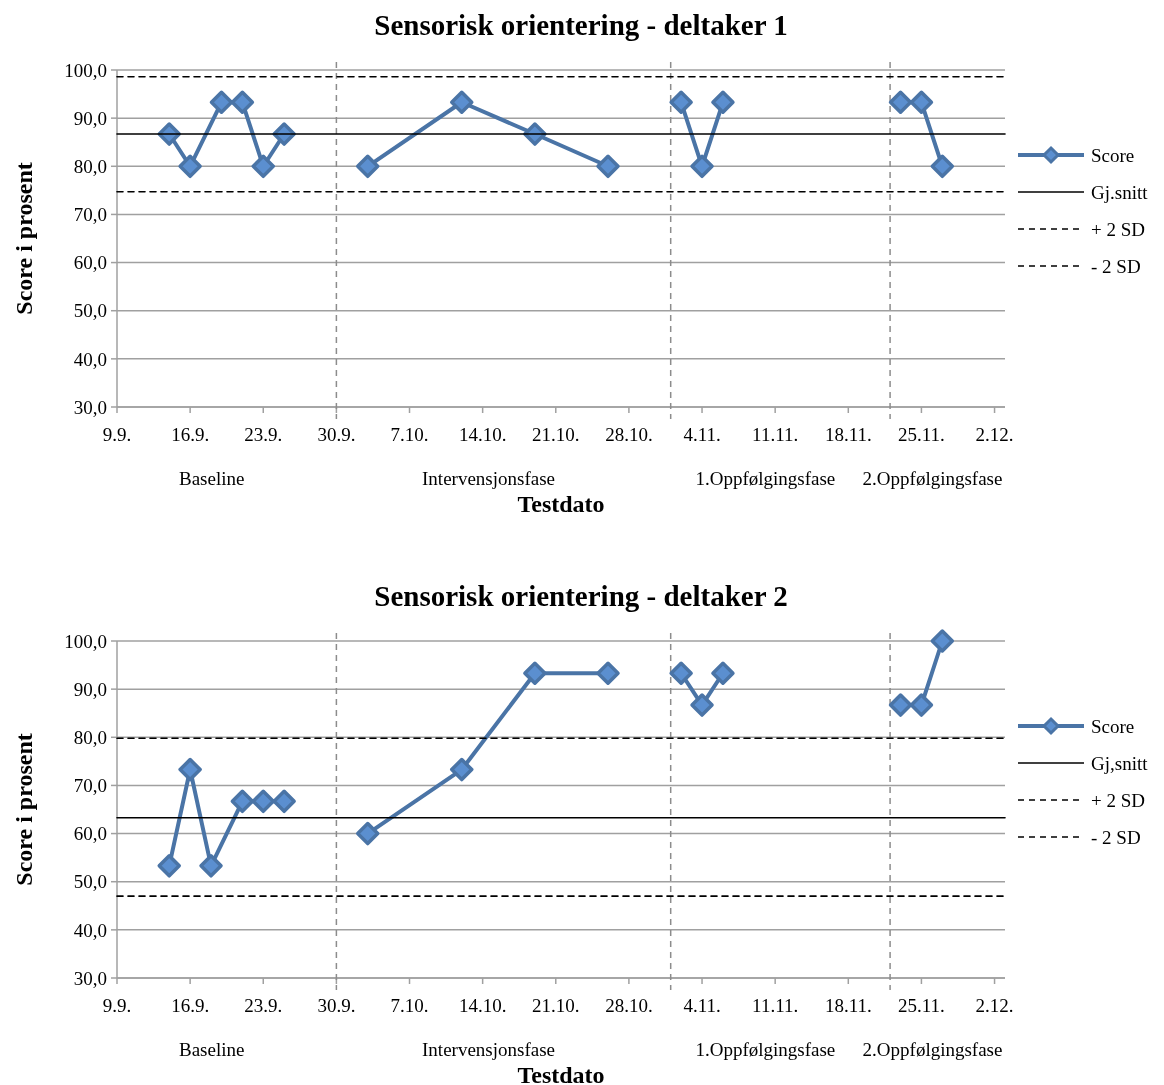  I want to click on legend-label: Gj.snitt, so click(1120, 192).